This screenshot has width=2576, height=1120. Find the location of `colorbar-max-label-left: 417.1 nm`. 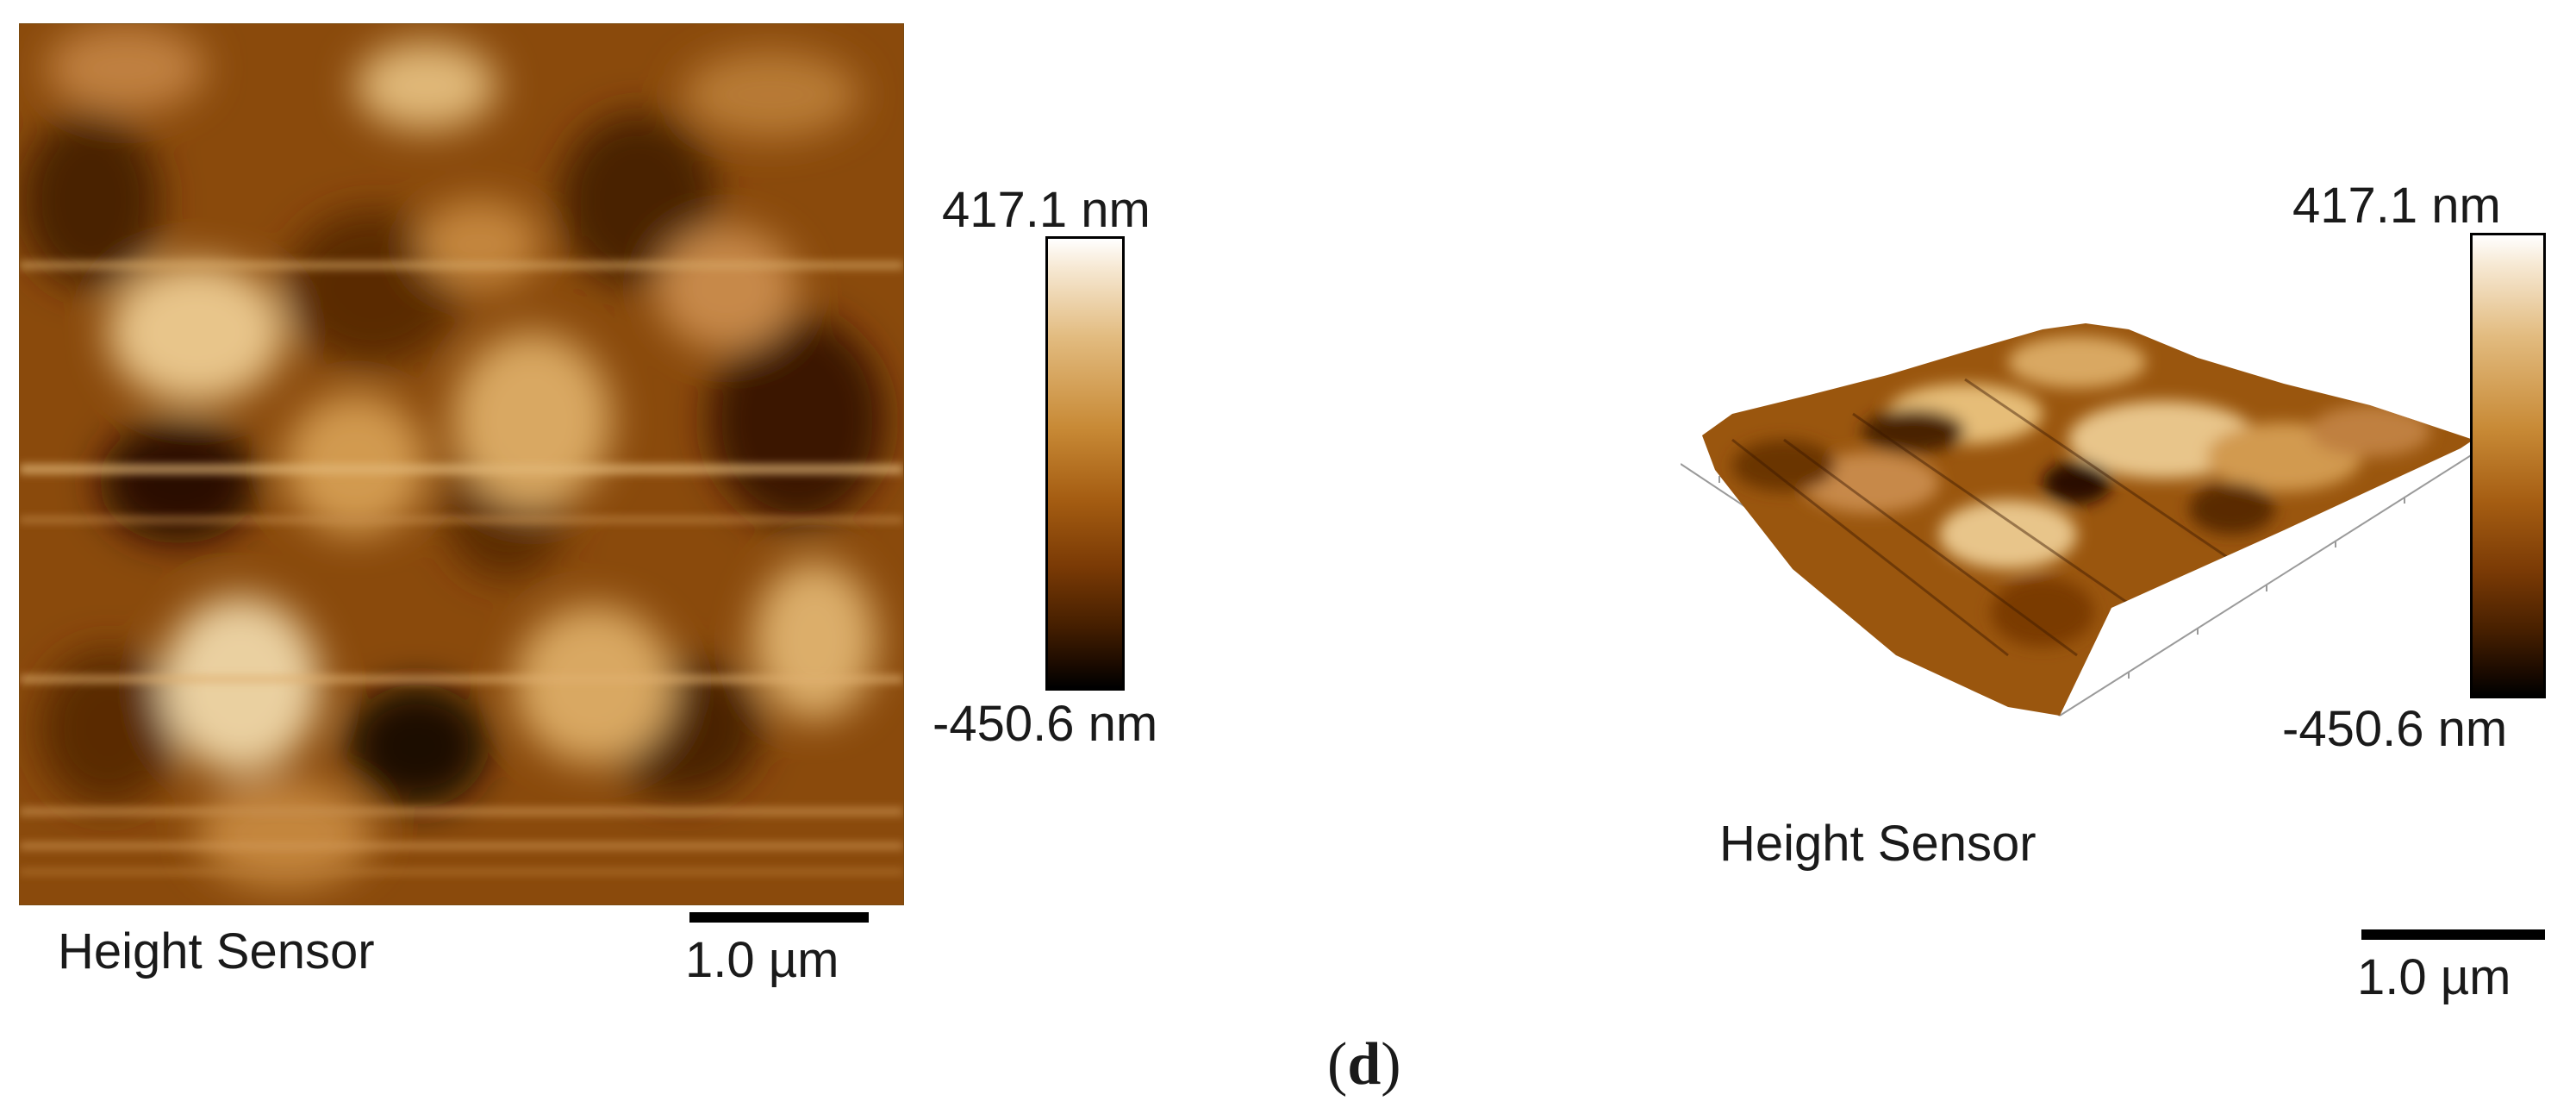

colorbar-max-label-left: 417.1 nm is located at coordinates (1046, 210).